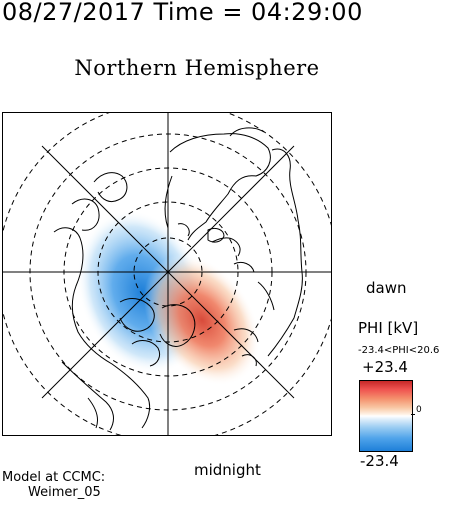 The width and height of the screenshot is (470, 508). Describe the element at coordinates (54, 477) in the screenshot. I see `model-credit: Model at CCMC:` at that location.